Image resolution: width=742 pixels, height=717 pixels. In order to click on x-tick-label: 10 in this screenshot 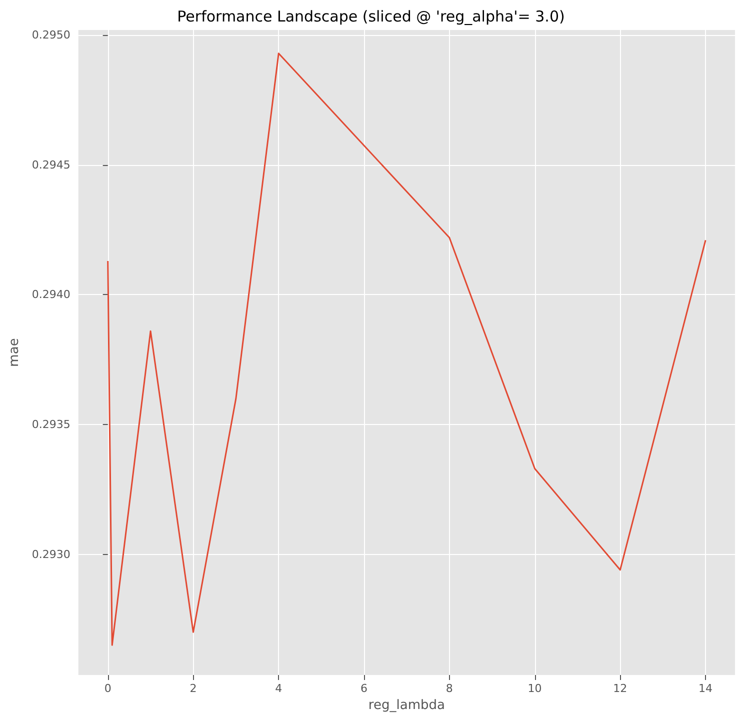, I will do `click(535, 688)`.